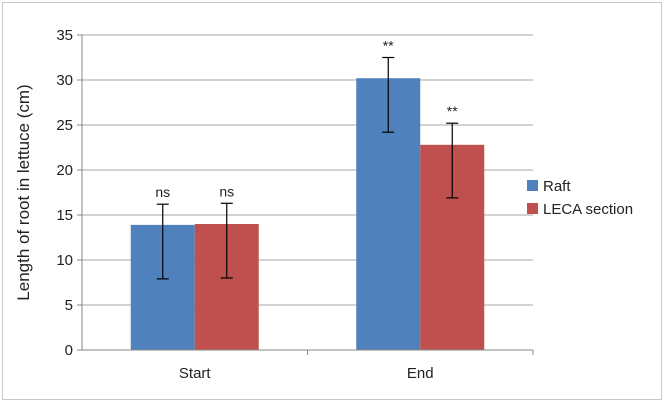 Image resolution: width=665 pixels, height=406 pixels. Describe the element at coordinates (64, 35) in the screenshot. I see `y-tick-label: 35` at that location.